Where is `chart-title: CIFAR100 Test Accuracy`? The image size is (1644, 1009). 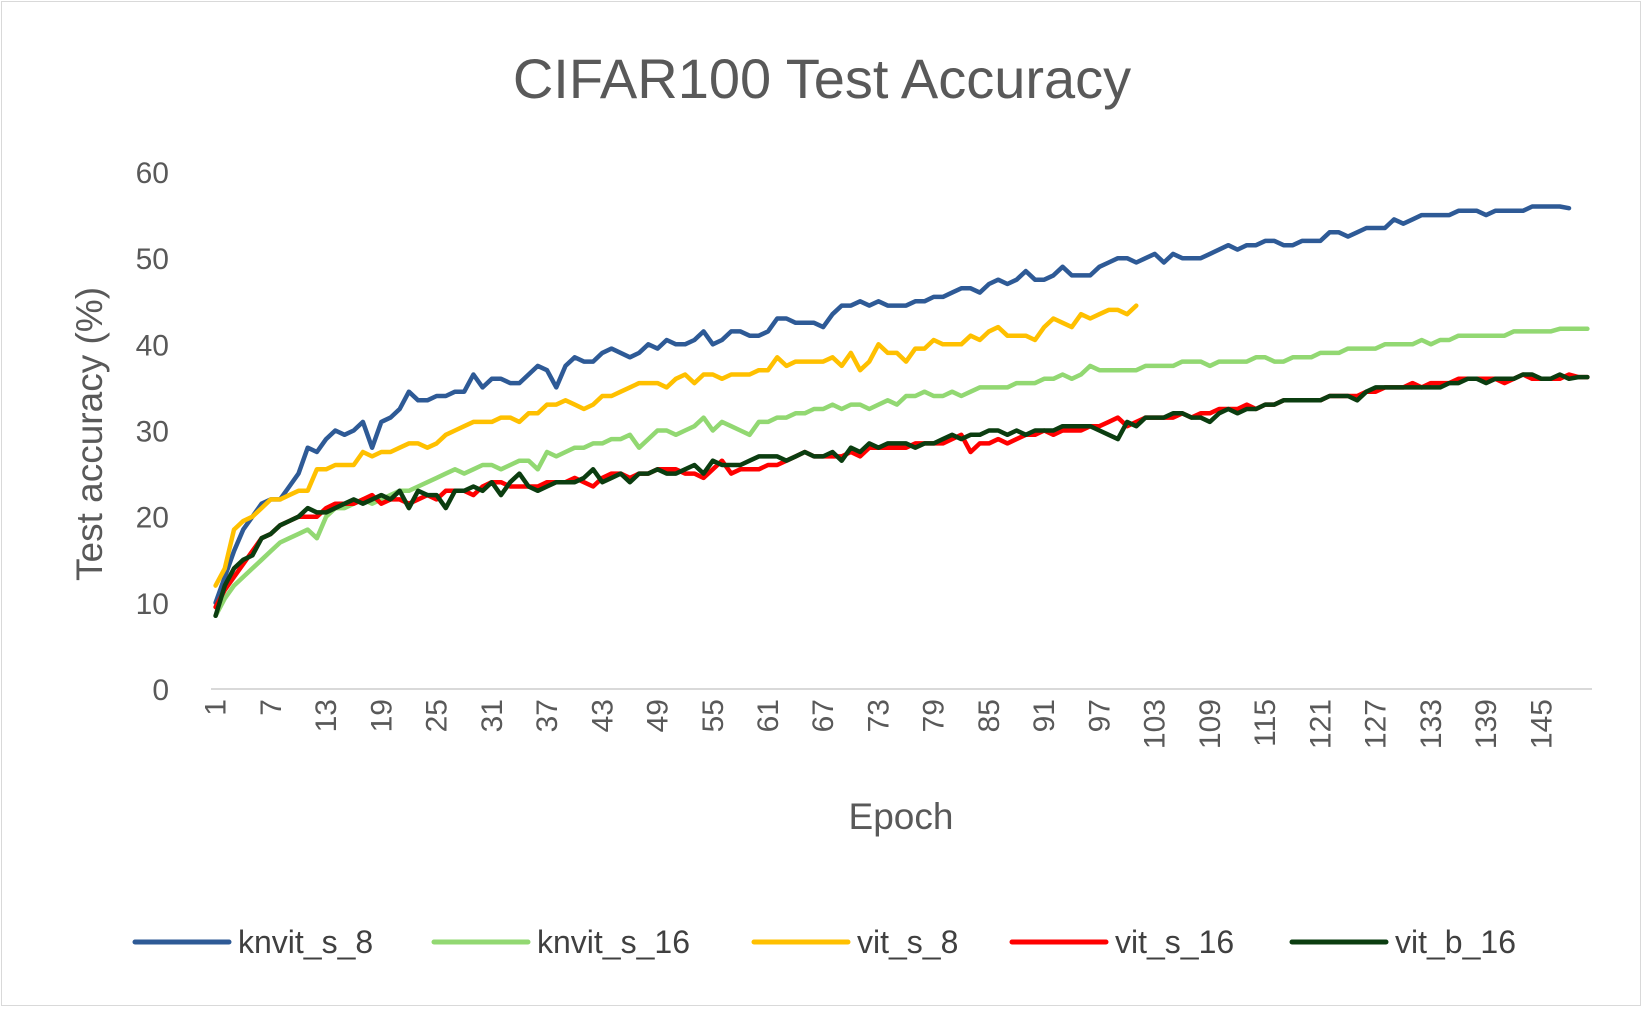
chart-title: CIFAR100 Test Accuracy is located at coordinates (822, 78).